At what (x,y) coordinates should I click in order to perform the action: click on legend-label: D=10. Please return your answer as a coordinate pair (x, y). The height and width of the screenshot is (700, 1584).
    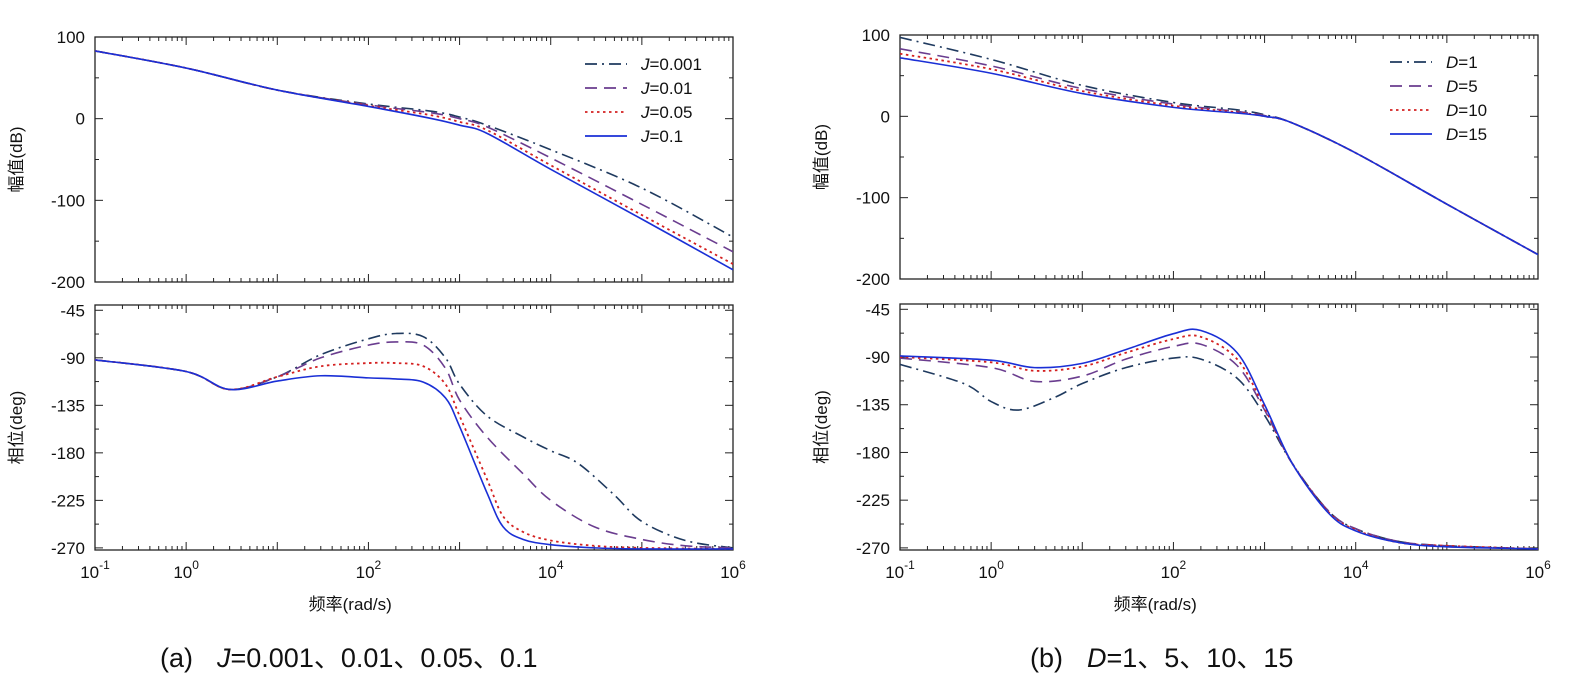
    Looking at the image, I should click on (1466, 110).